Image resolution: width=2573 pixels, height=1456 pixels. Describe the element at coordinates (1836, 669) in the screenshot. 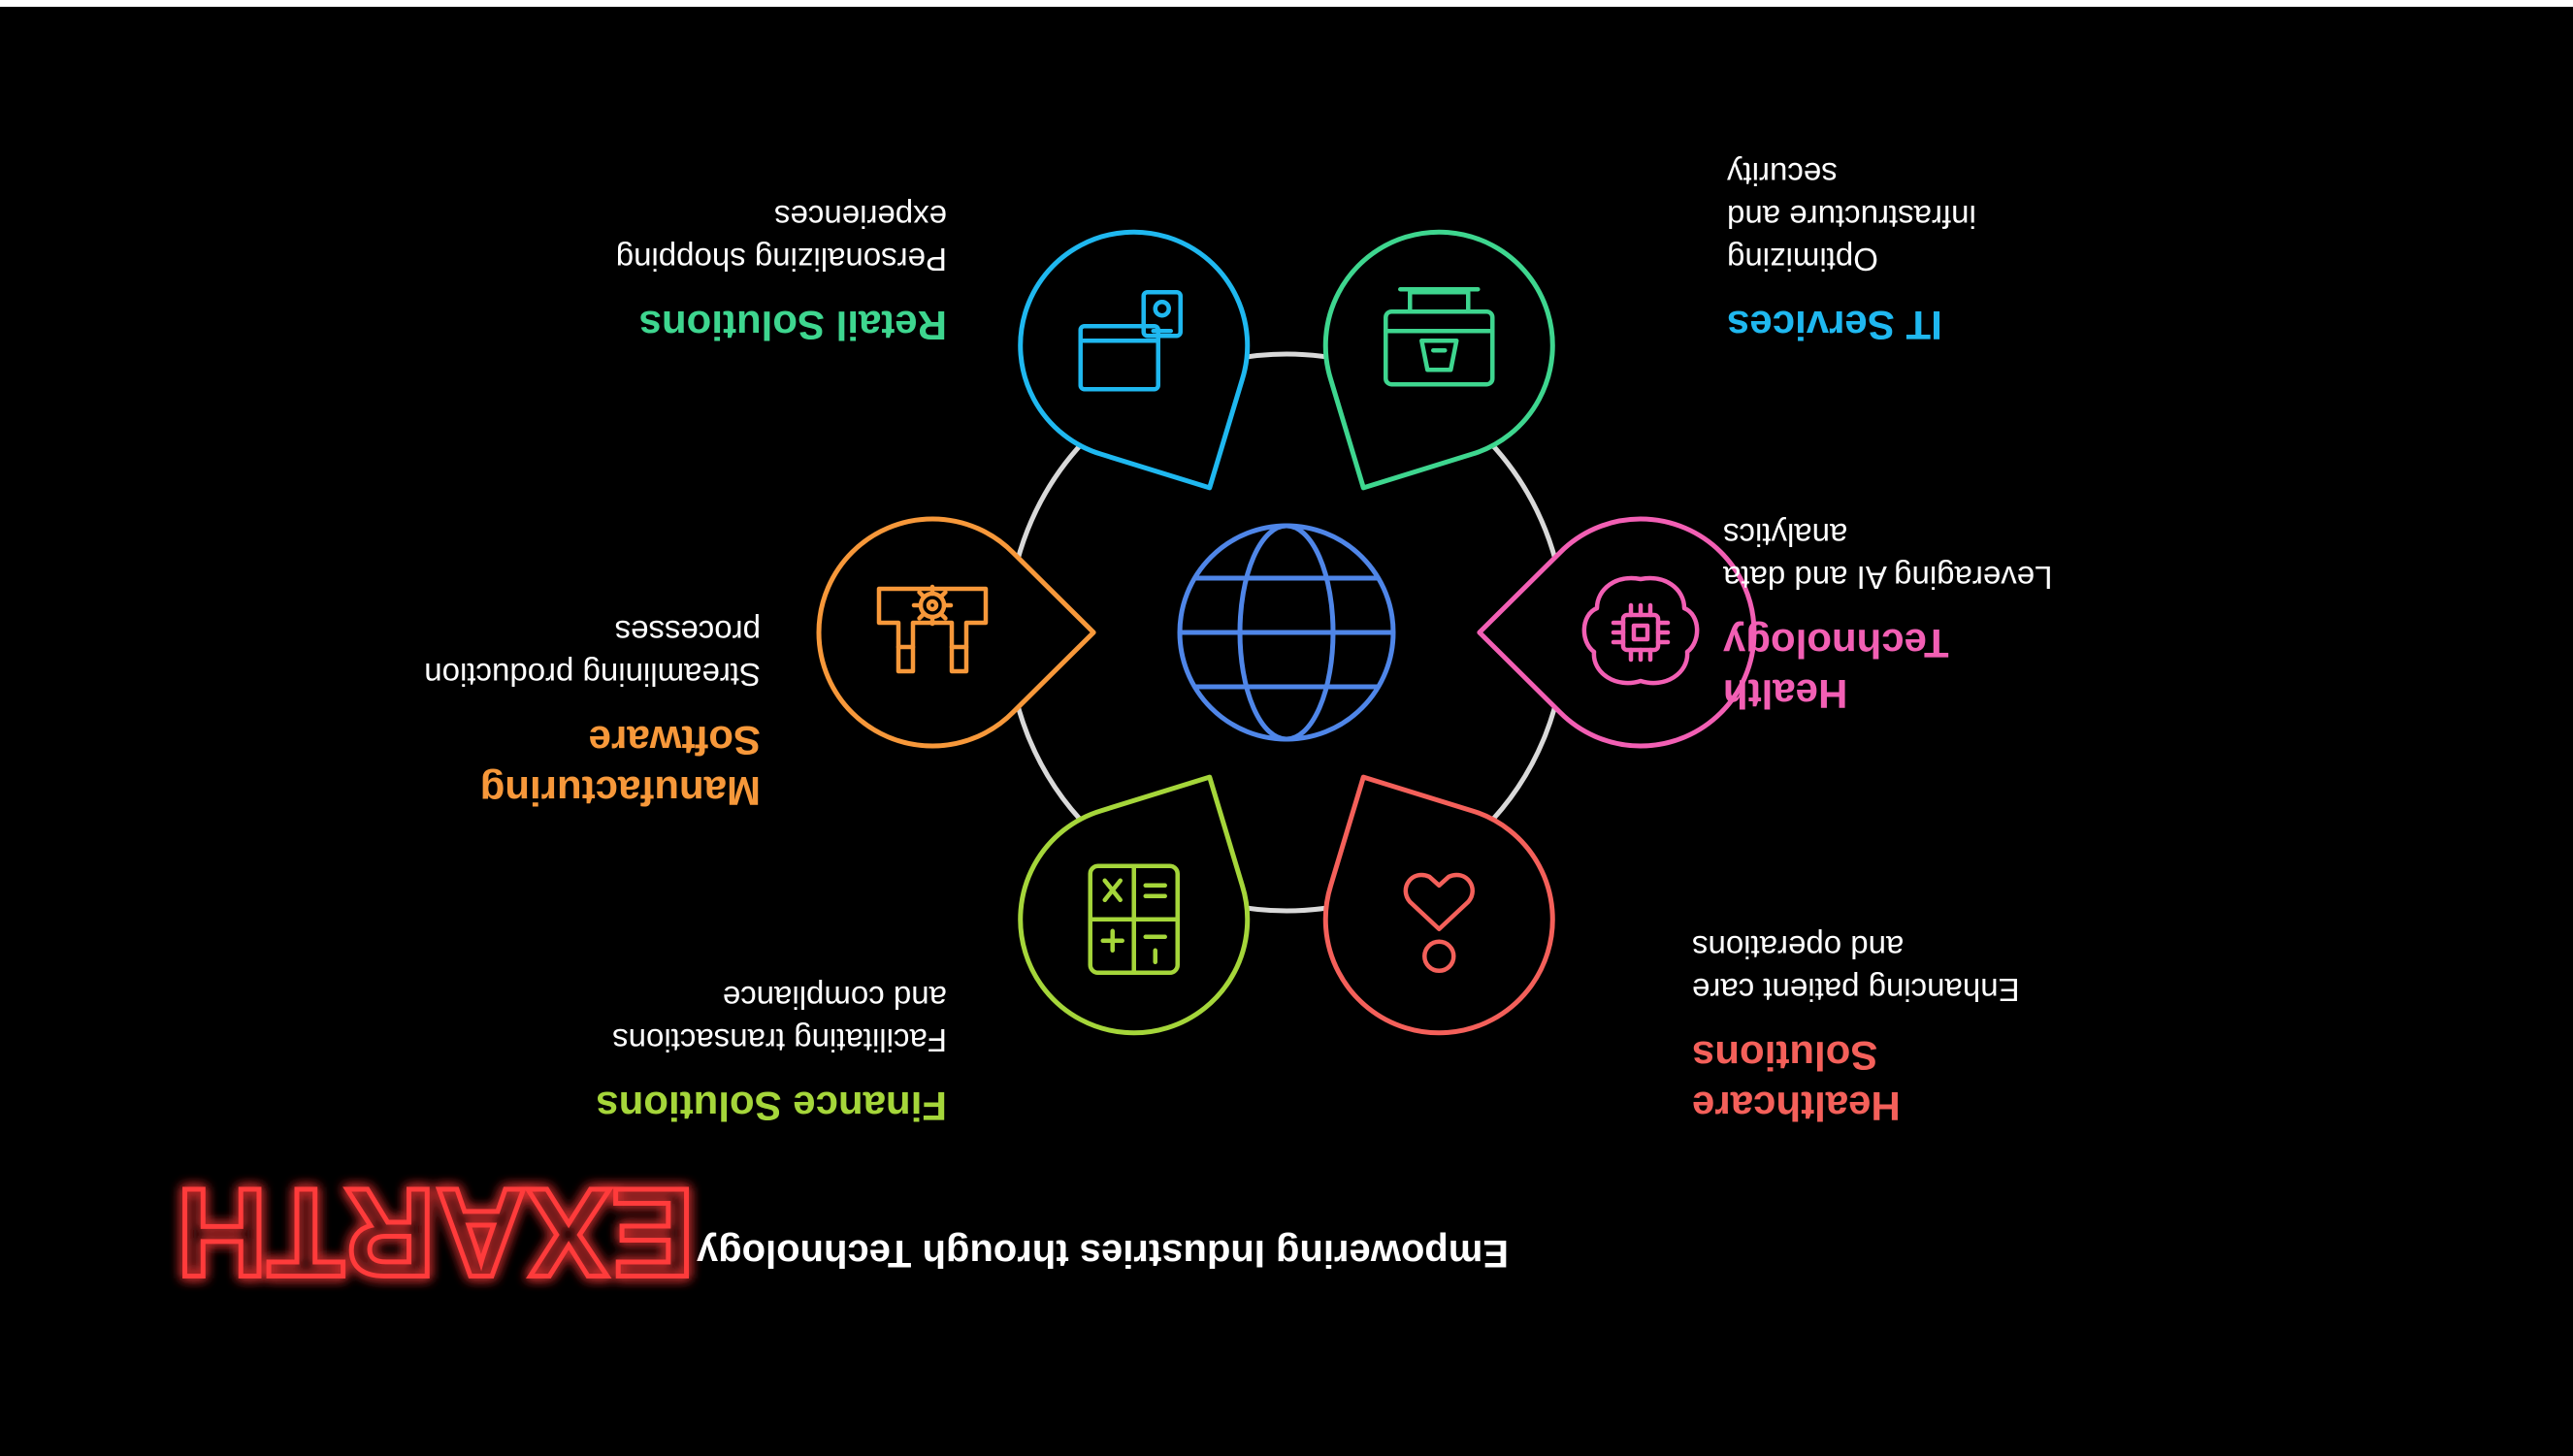

I see `item-title: Health Technology` at that location.